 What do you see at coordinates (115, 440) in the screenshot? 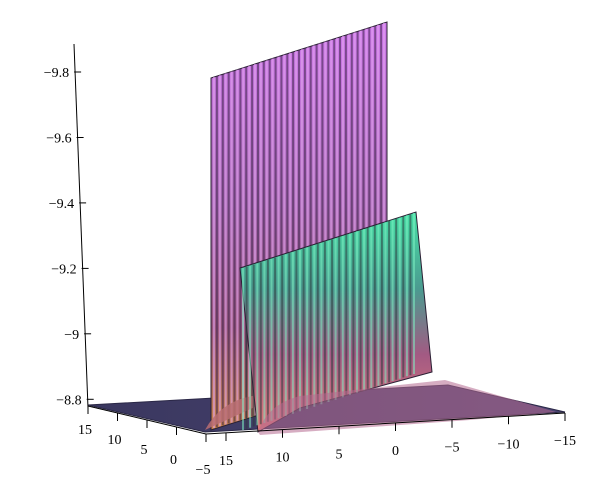
I see `y-tick-label: 10` at bounding box center [115, 440].